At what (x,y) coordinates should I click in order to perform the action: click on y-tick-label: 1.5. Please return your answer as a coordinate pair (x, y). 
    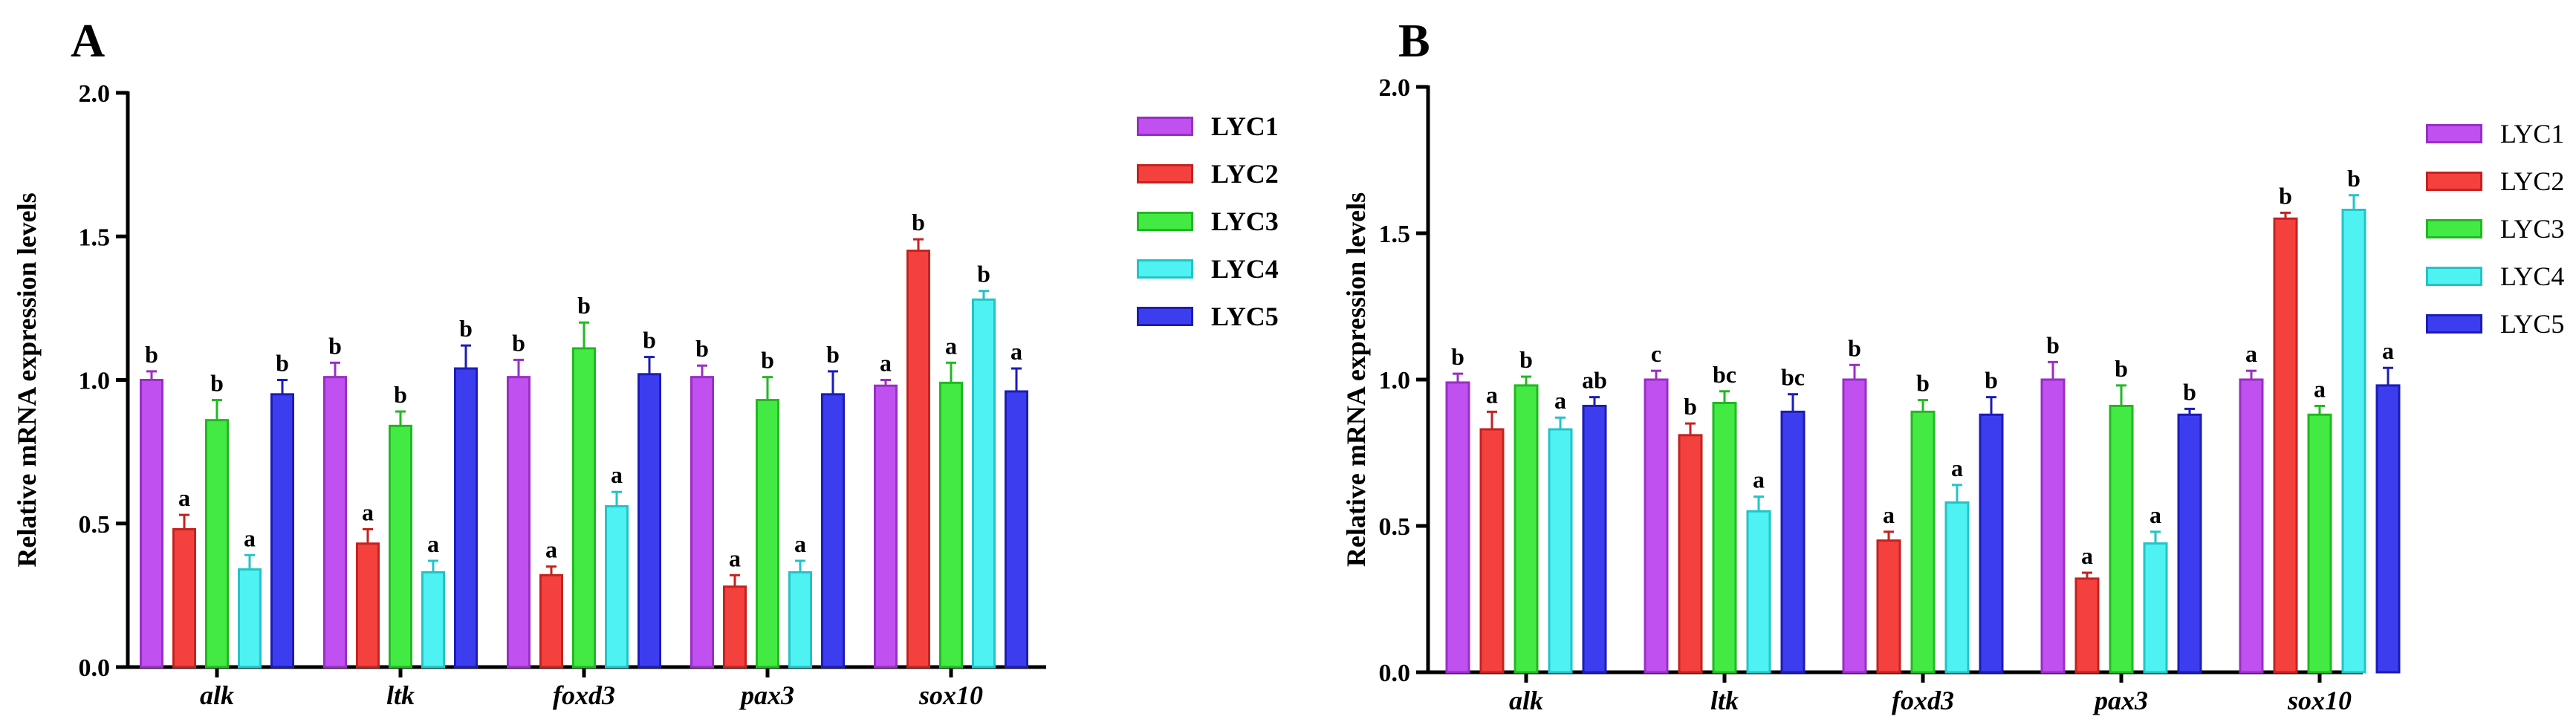
    Looking at the image, I should click on (1395, 234).